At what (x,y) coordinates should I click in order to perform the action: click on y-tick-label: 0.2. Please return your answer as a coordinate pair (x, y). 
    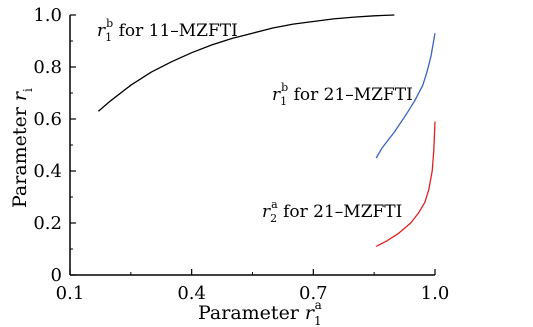
    Looking at the image, I should click on (47, 223).